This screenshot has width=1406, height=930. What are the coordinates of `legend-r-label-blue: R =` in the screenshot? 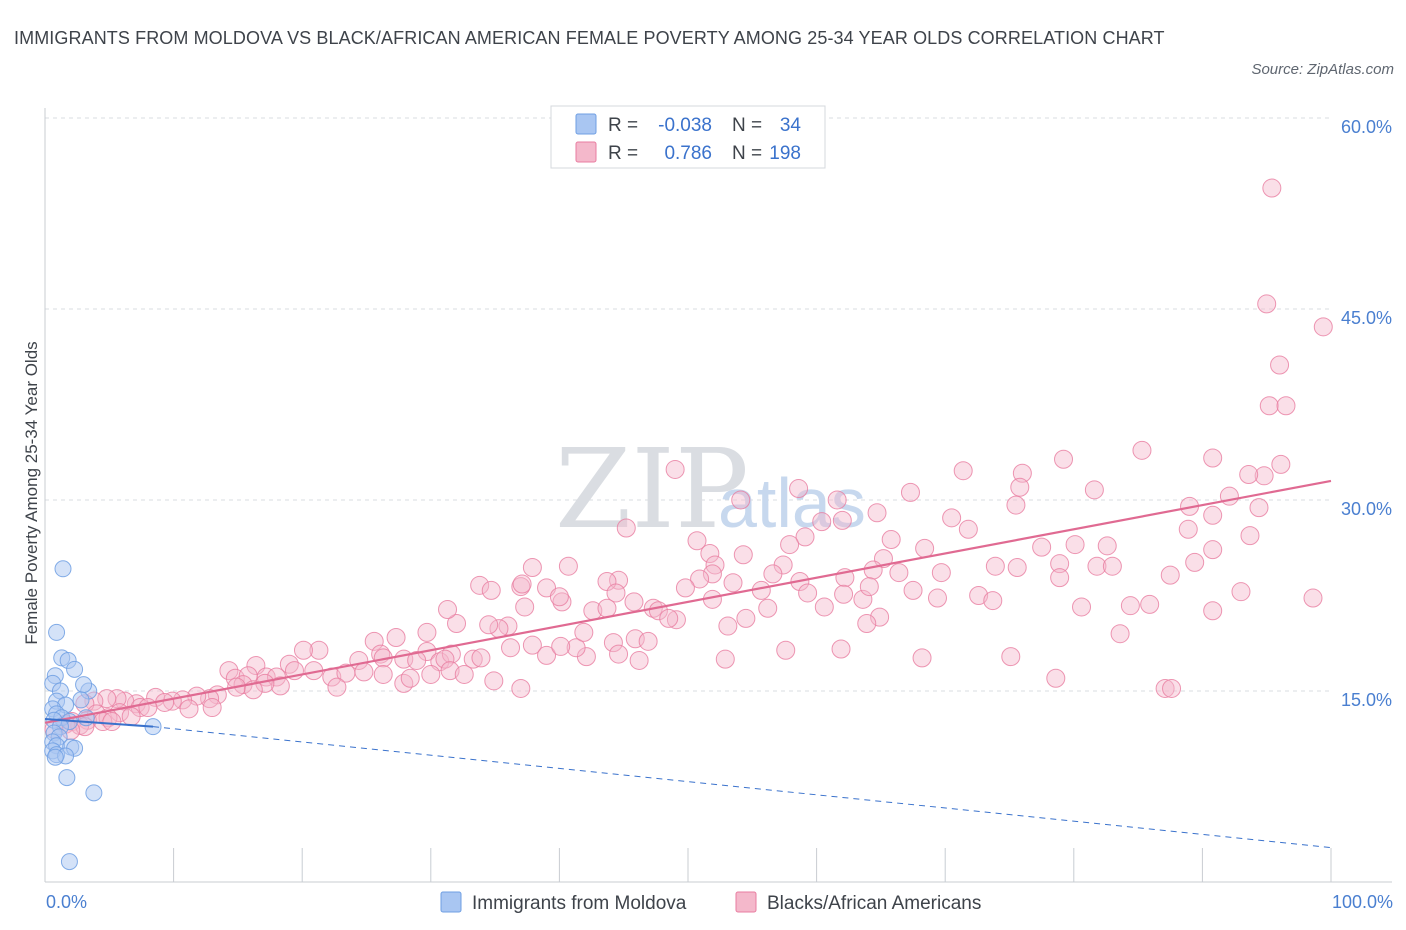 It's located at (623, 125).